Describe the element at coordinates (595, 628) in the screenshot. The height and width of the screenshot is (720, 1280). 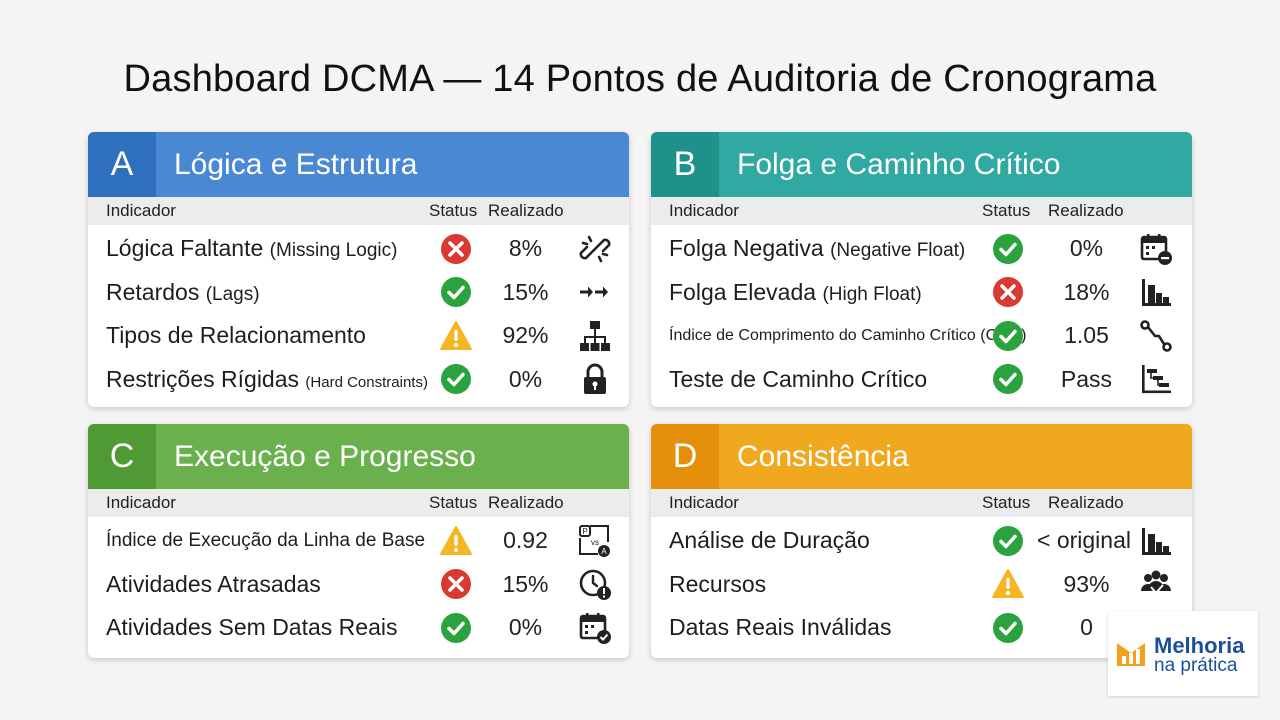
I see `calendar-check-icon` at that location.